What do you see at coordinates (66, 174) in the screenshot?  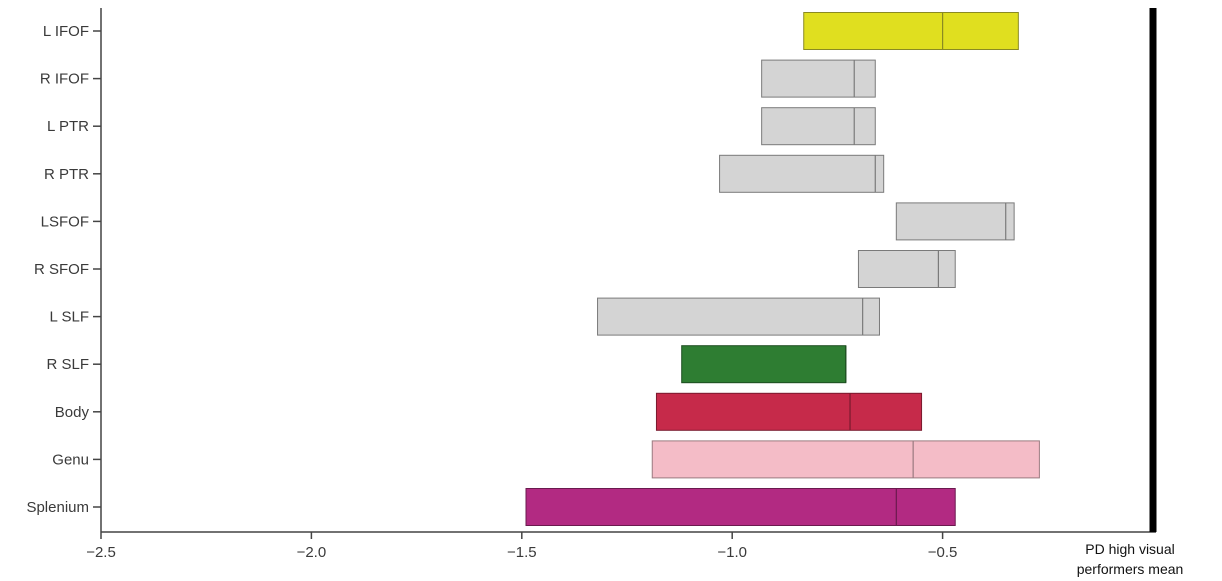 I see `y-tick-label-r-ptr: R PTR` at bounding box center [66, 174].